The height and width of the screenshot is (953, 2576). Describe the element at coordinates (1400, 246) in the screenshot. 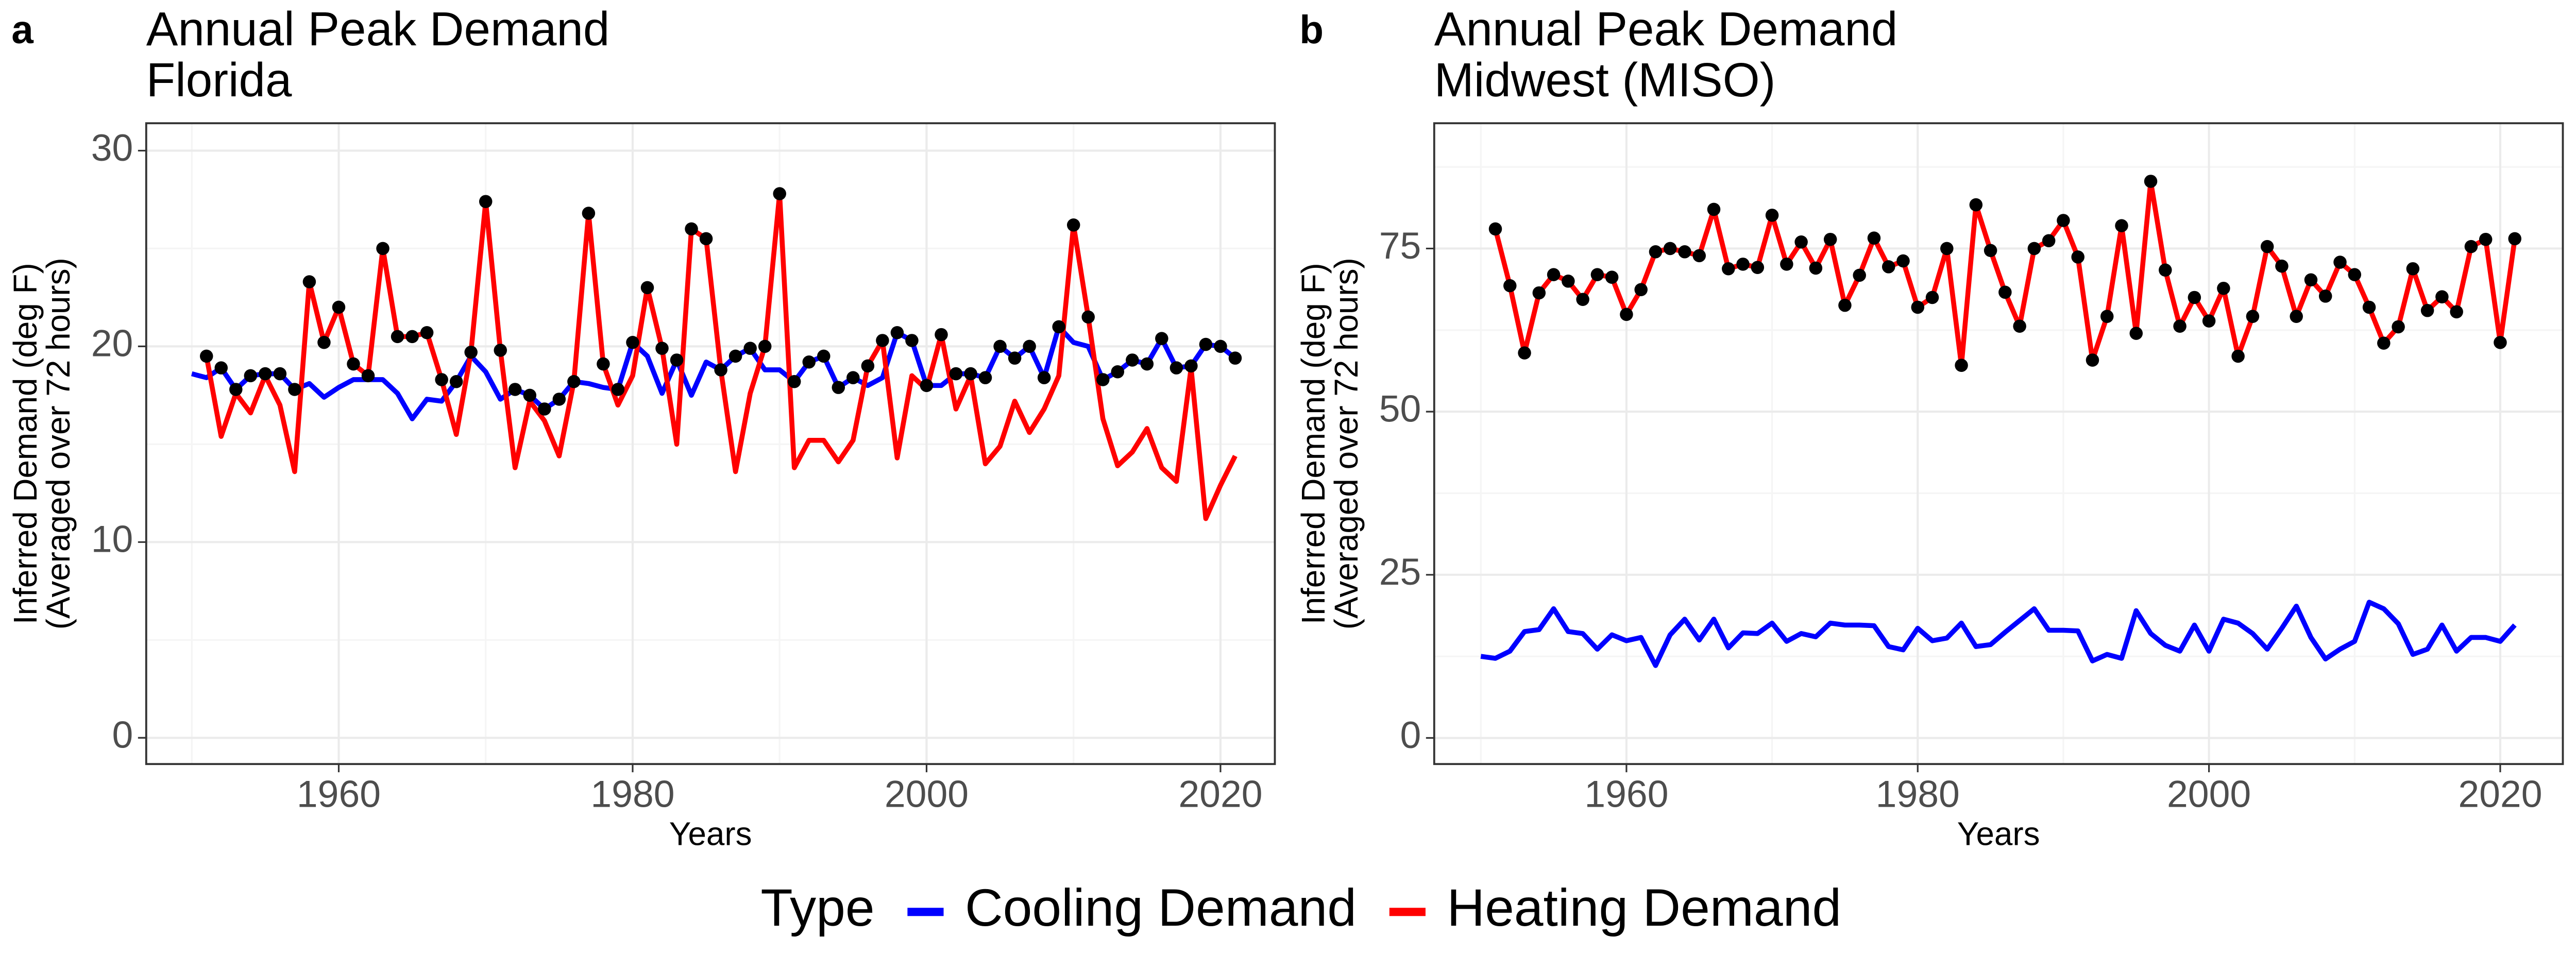

I see `y-tick-label: 75` at that location.